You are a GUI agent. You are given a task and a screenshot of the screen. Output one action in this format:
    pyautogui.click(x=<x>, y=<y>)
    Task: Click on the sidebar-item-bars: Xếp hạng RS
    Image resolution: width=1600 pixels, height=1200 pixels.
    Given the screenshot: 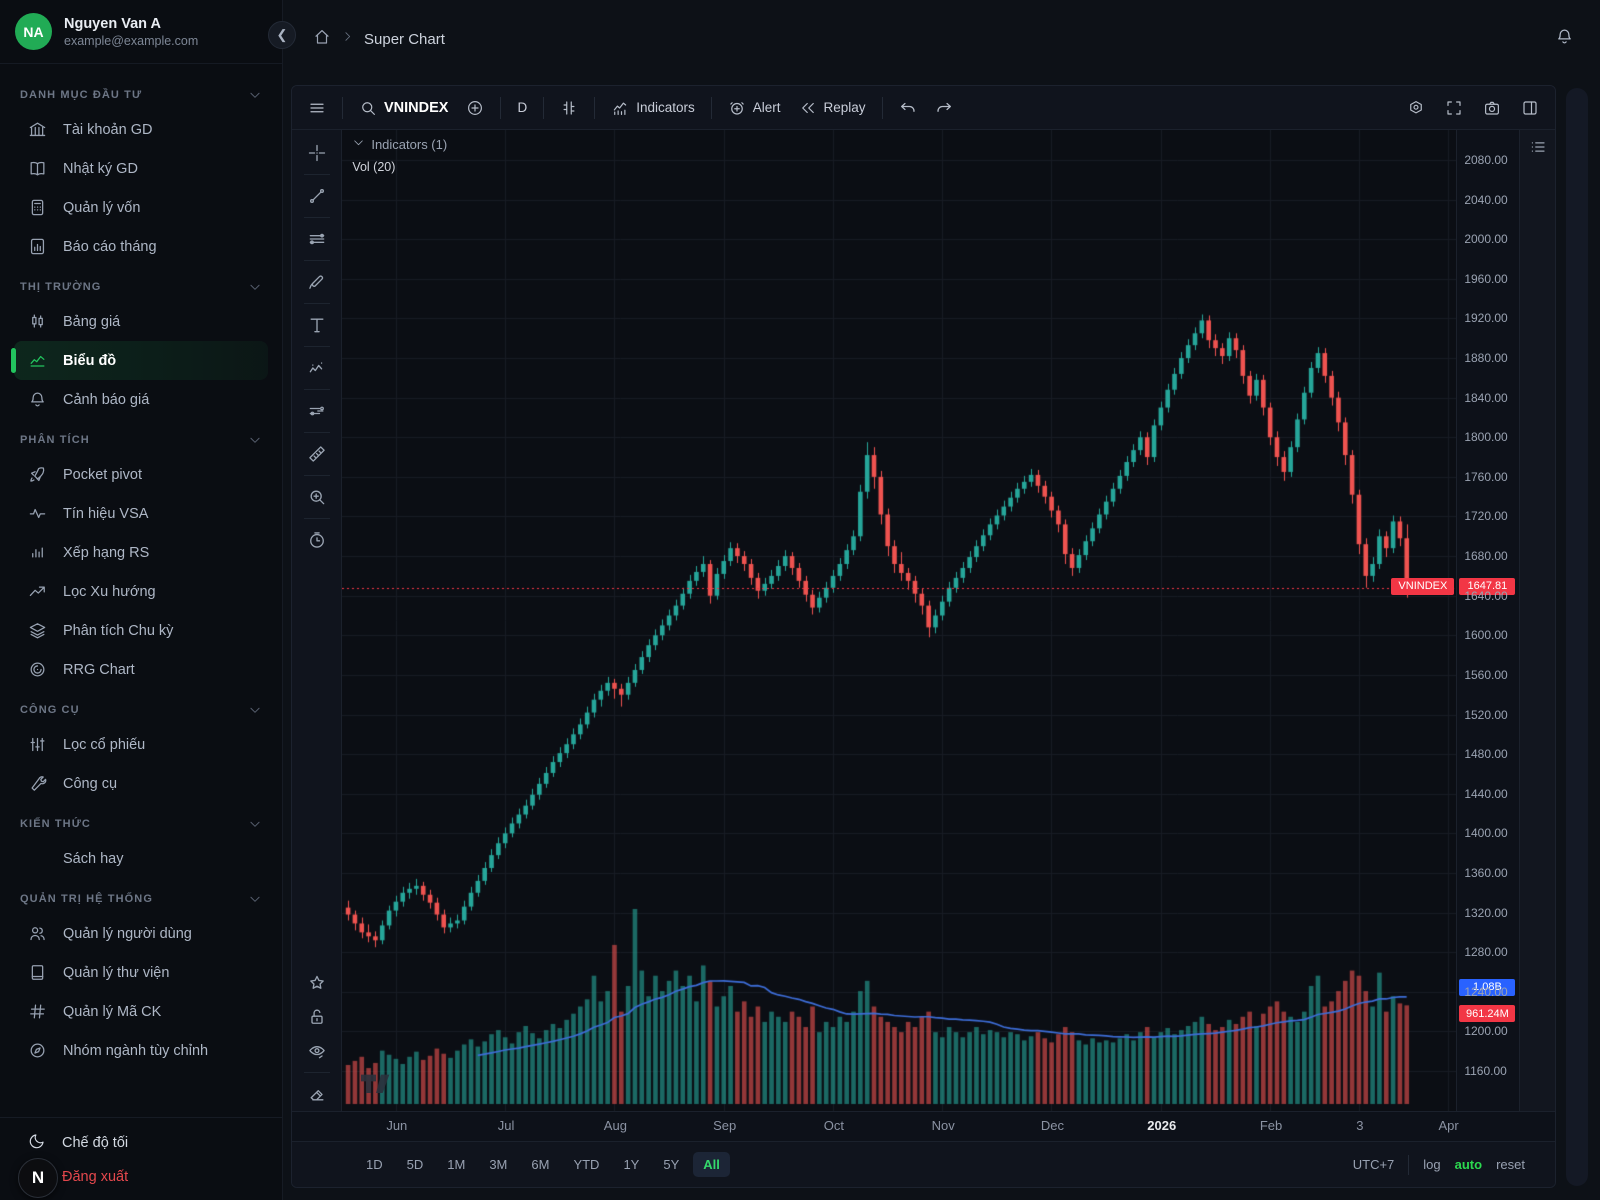 What is the action you would take?
    pyautogui.click(x=141, y=552)
    